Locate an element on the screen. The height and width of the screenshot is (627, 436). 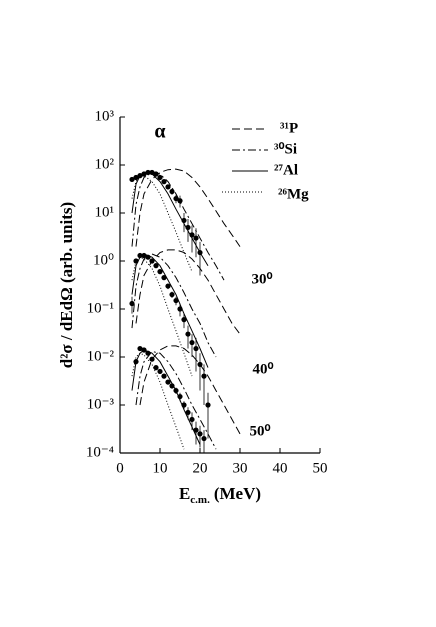
y-tick-label: 10¹ is located at coordinates (105, 212).